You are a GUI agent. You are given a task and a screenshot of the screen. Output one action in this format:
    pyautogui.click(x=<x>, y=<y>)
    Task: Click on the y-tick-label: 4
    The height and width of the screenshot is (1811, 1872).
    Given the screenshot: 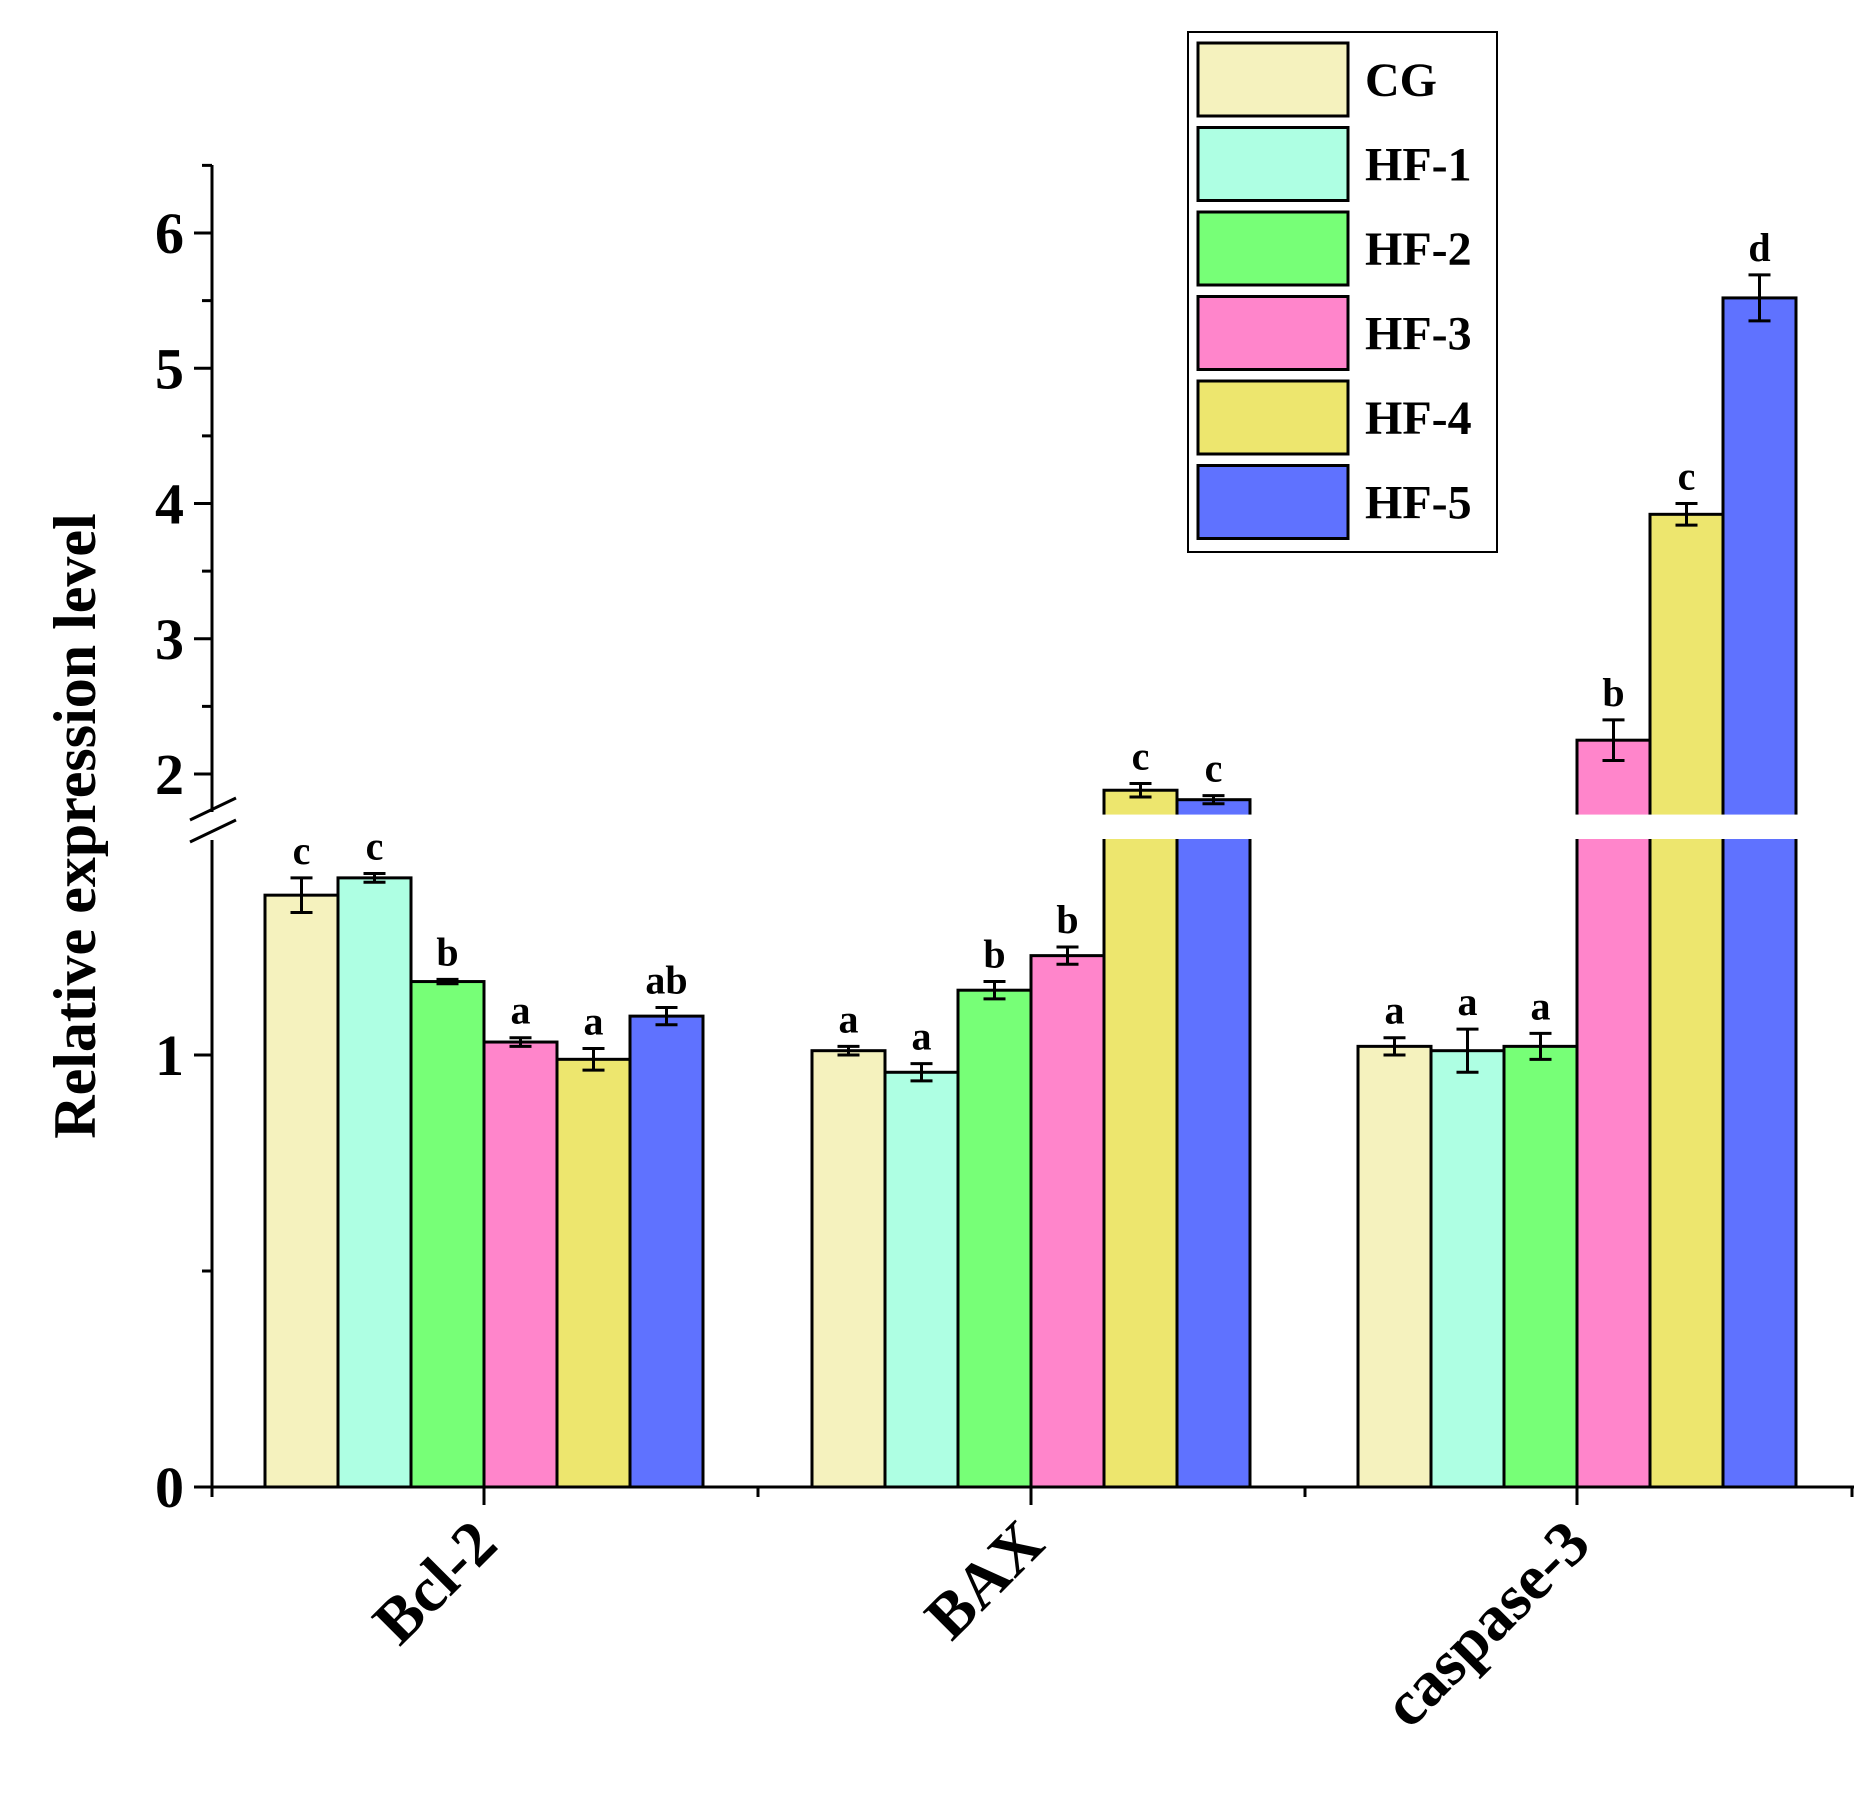 What is the action you would take?
    pyautogui.click(x=169, y=504)
    